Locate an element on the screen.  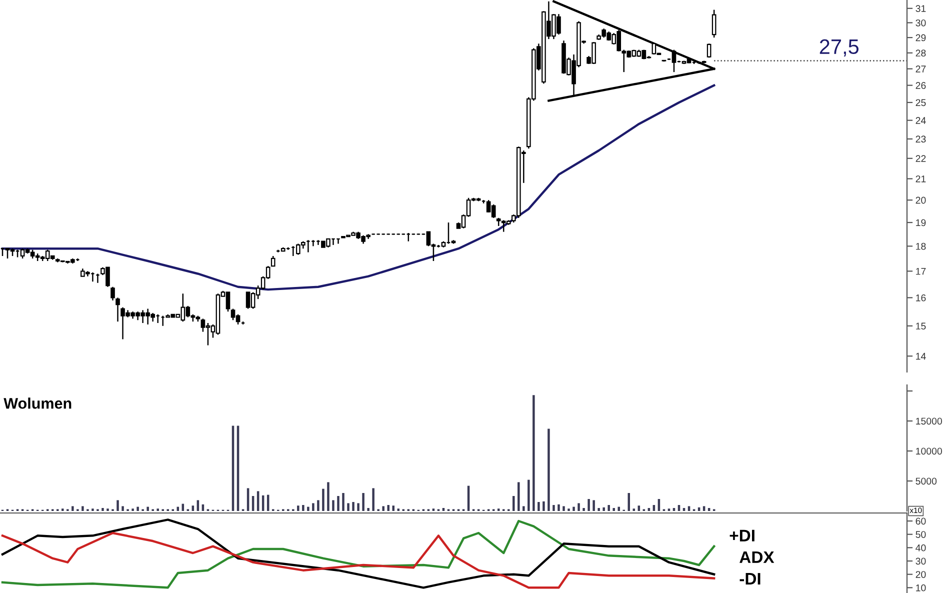
y-tick-label: 21 is located at coordinates (921, 178).